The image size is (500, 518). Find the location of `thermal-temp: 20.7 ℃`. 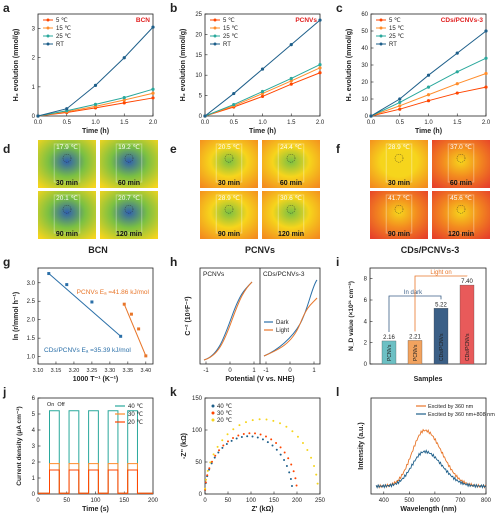

thermal-temp: 20.7 ℃ is located at coordinates (129, 198).